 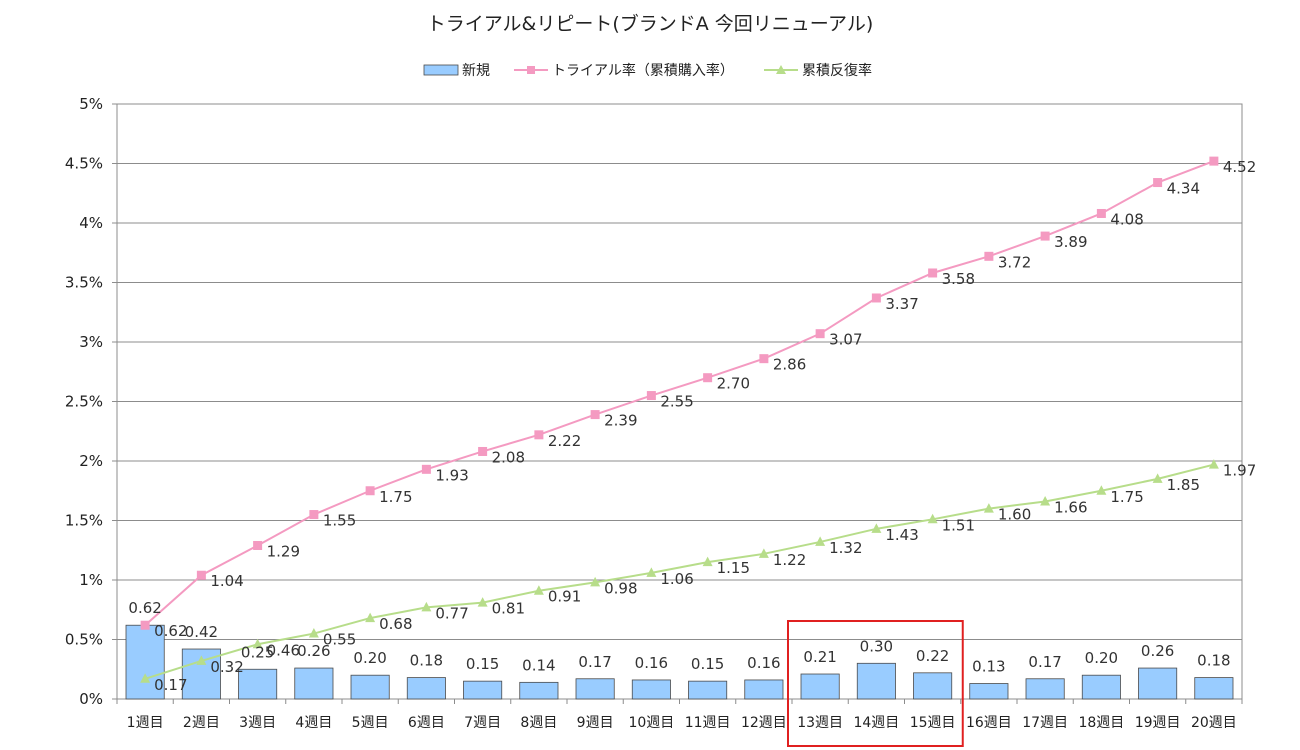 What do you see at coordinates (1045, 723) in the screenshot?
I see `x-category-label: 17週目` at bounding box center [1045, 723].